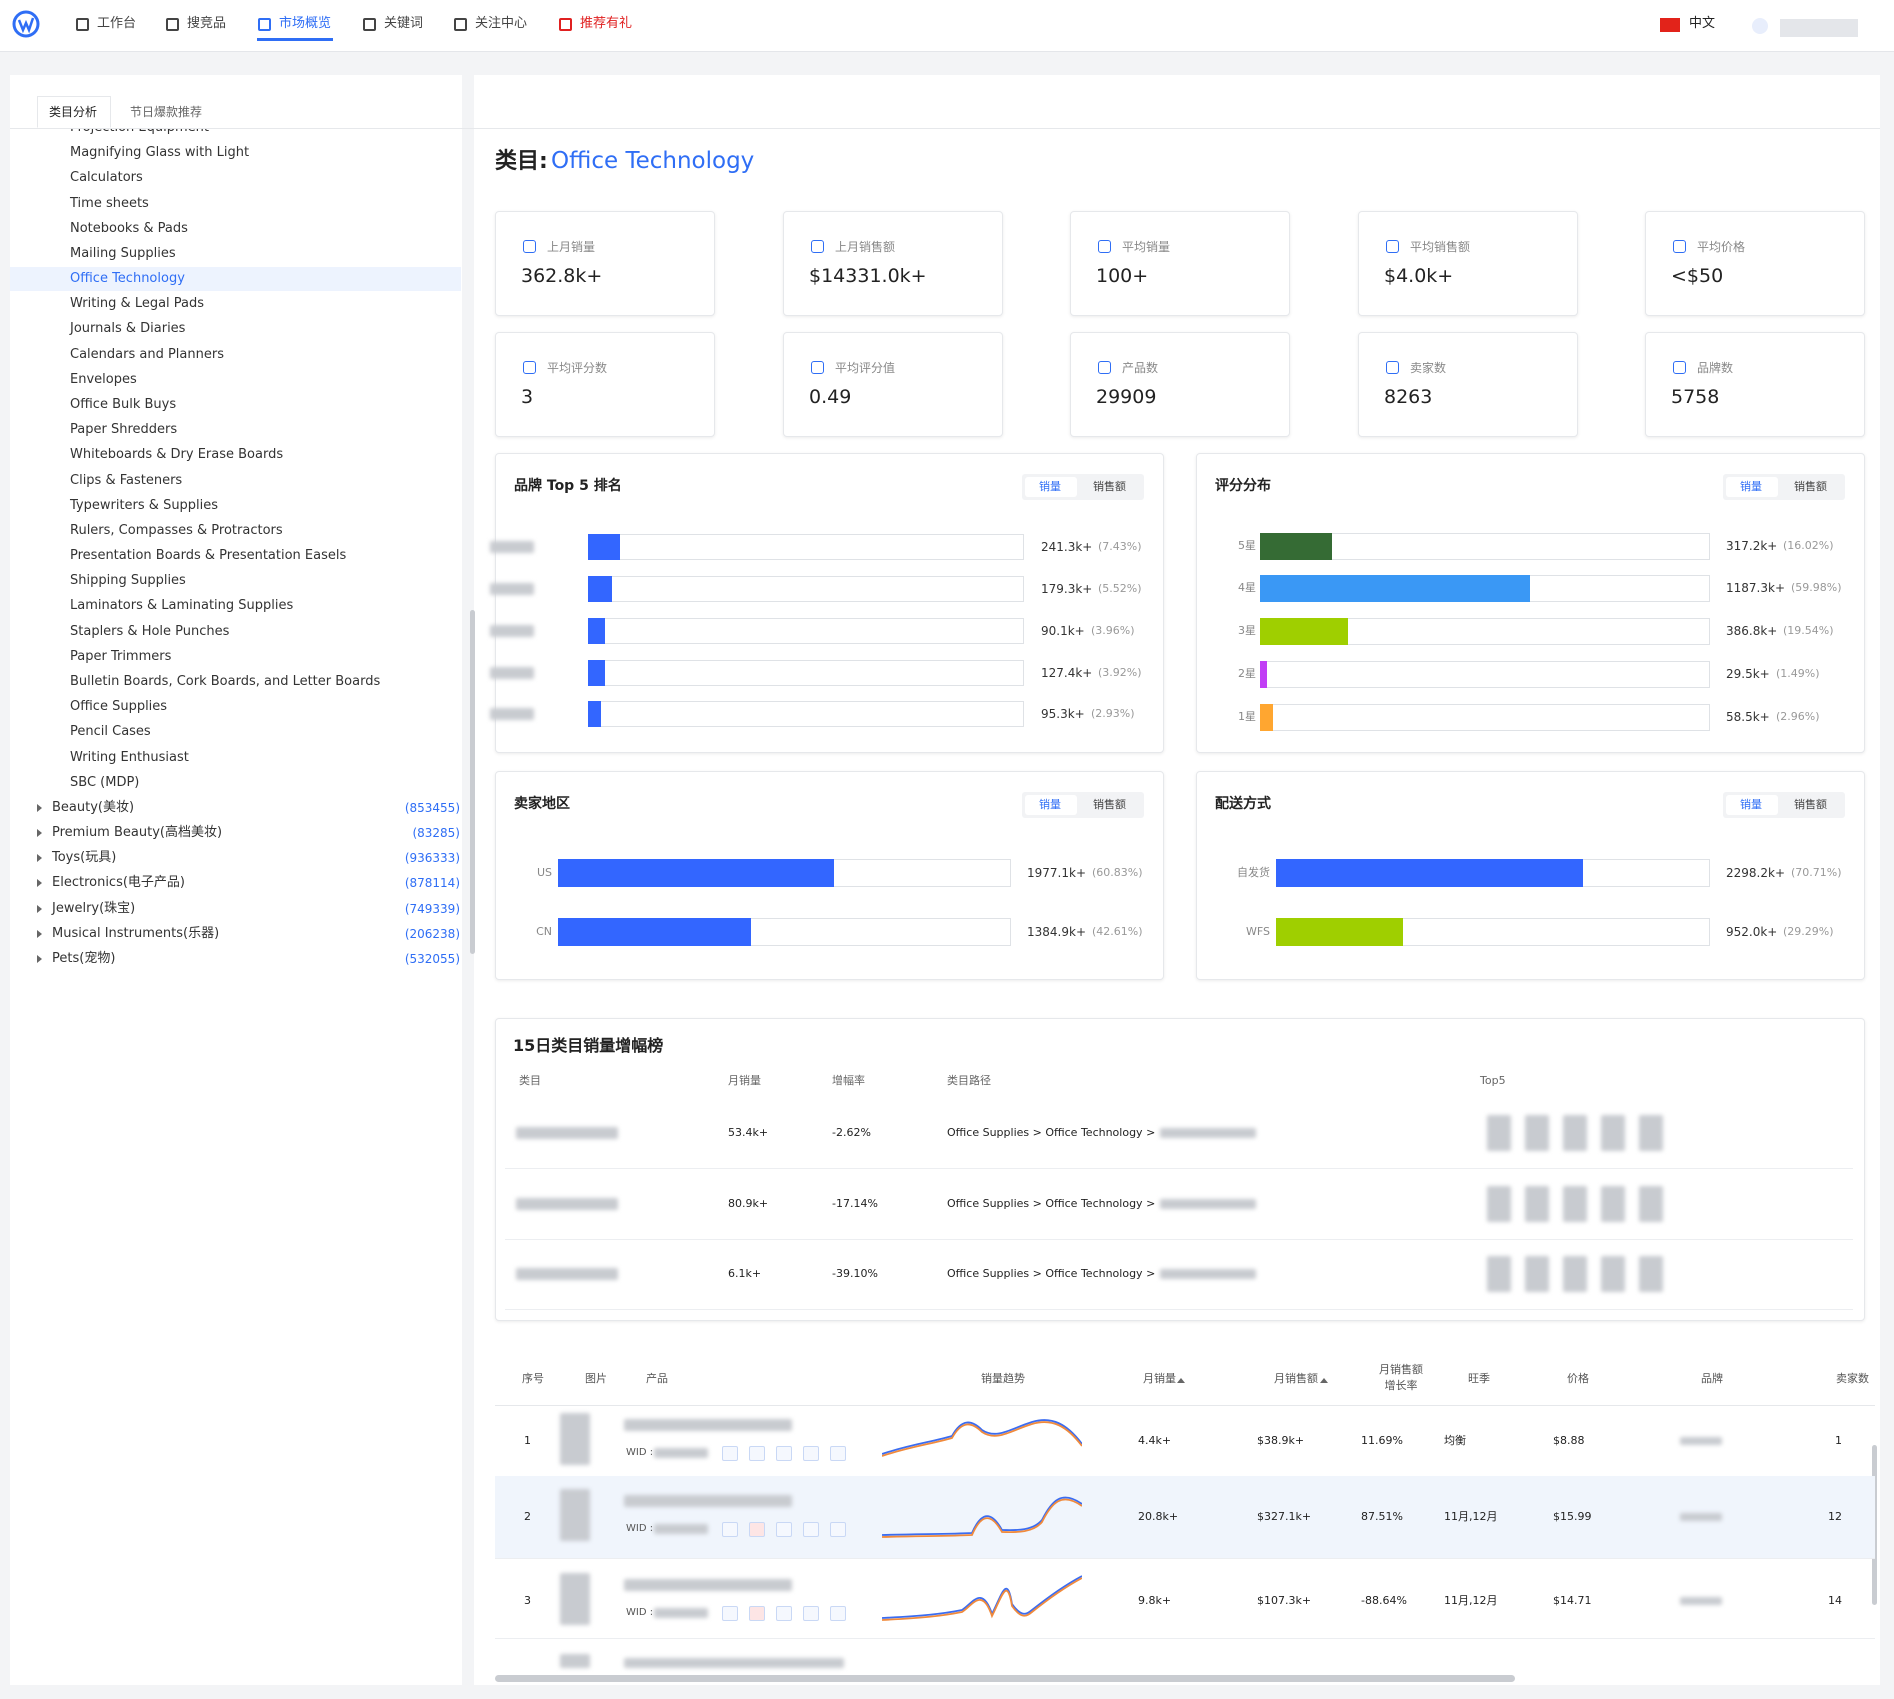 The image size is (1894, 1699). What do you see at coordinates (109, 203) in the screenshot?
I see `subcategory: Time sheets` at bounding box center [109, 203].